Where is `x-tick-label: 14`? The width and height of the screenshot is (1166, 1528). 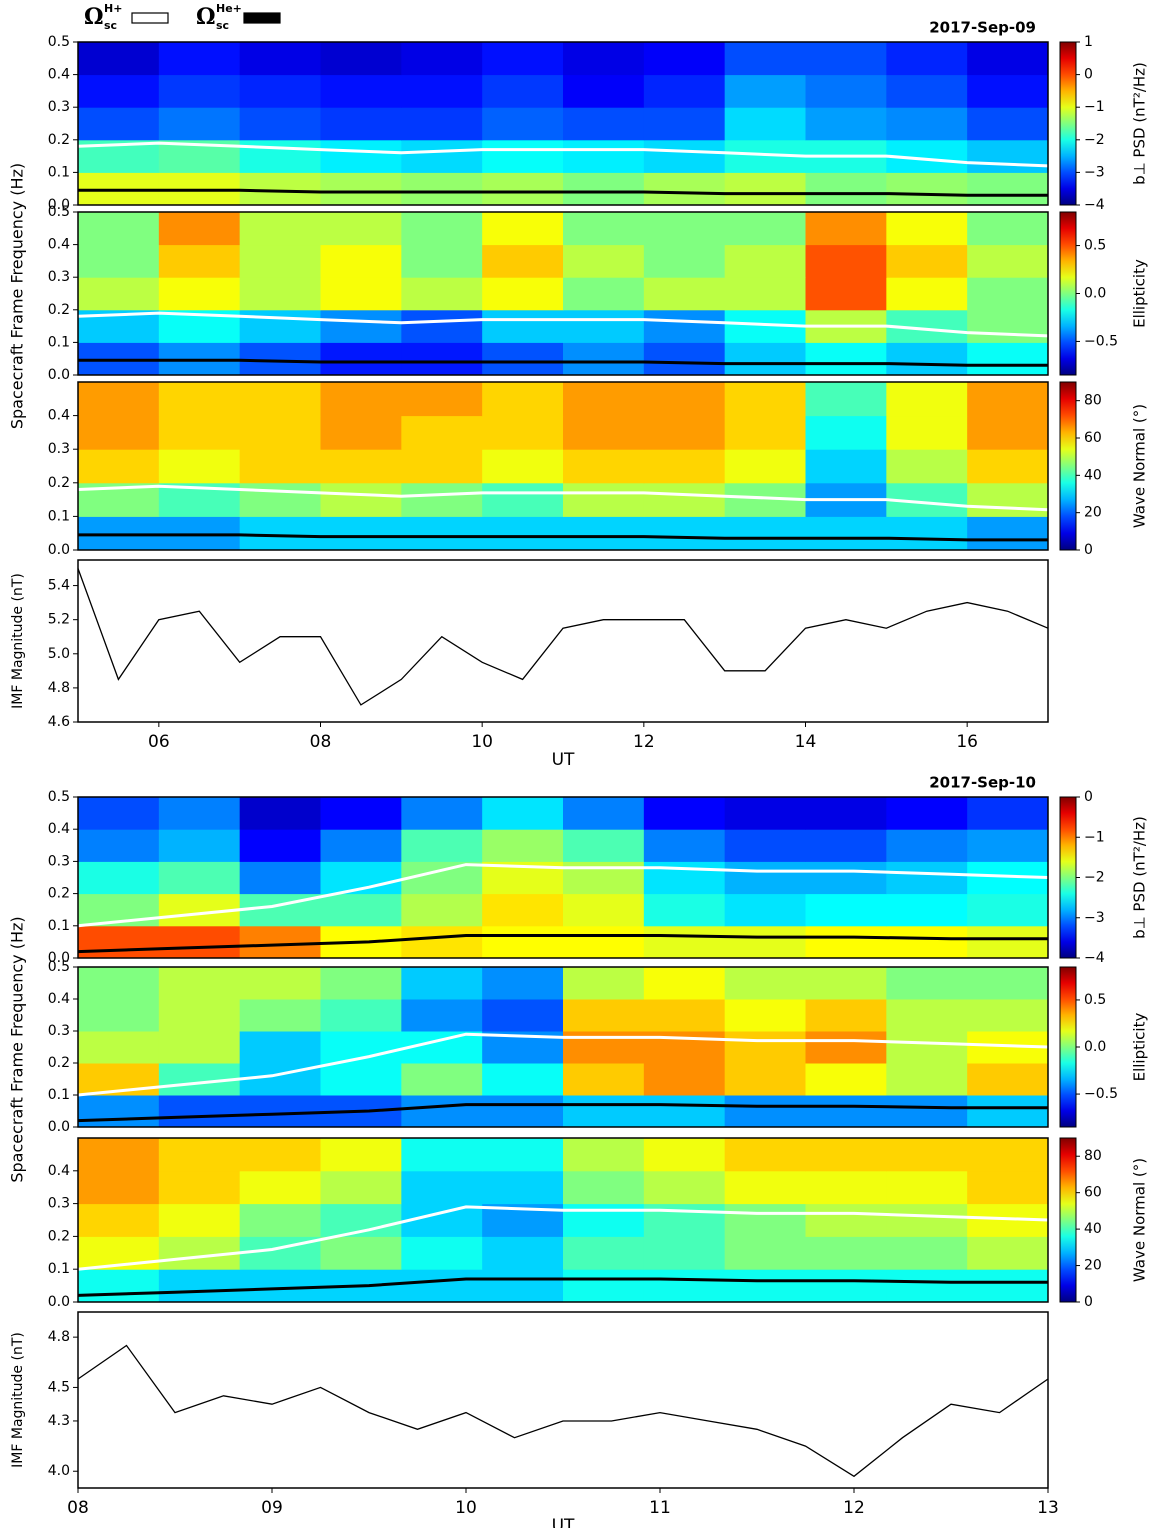 x-tick-label: 14 is located at coordinates (806, 742).